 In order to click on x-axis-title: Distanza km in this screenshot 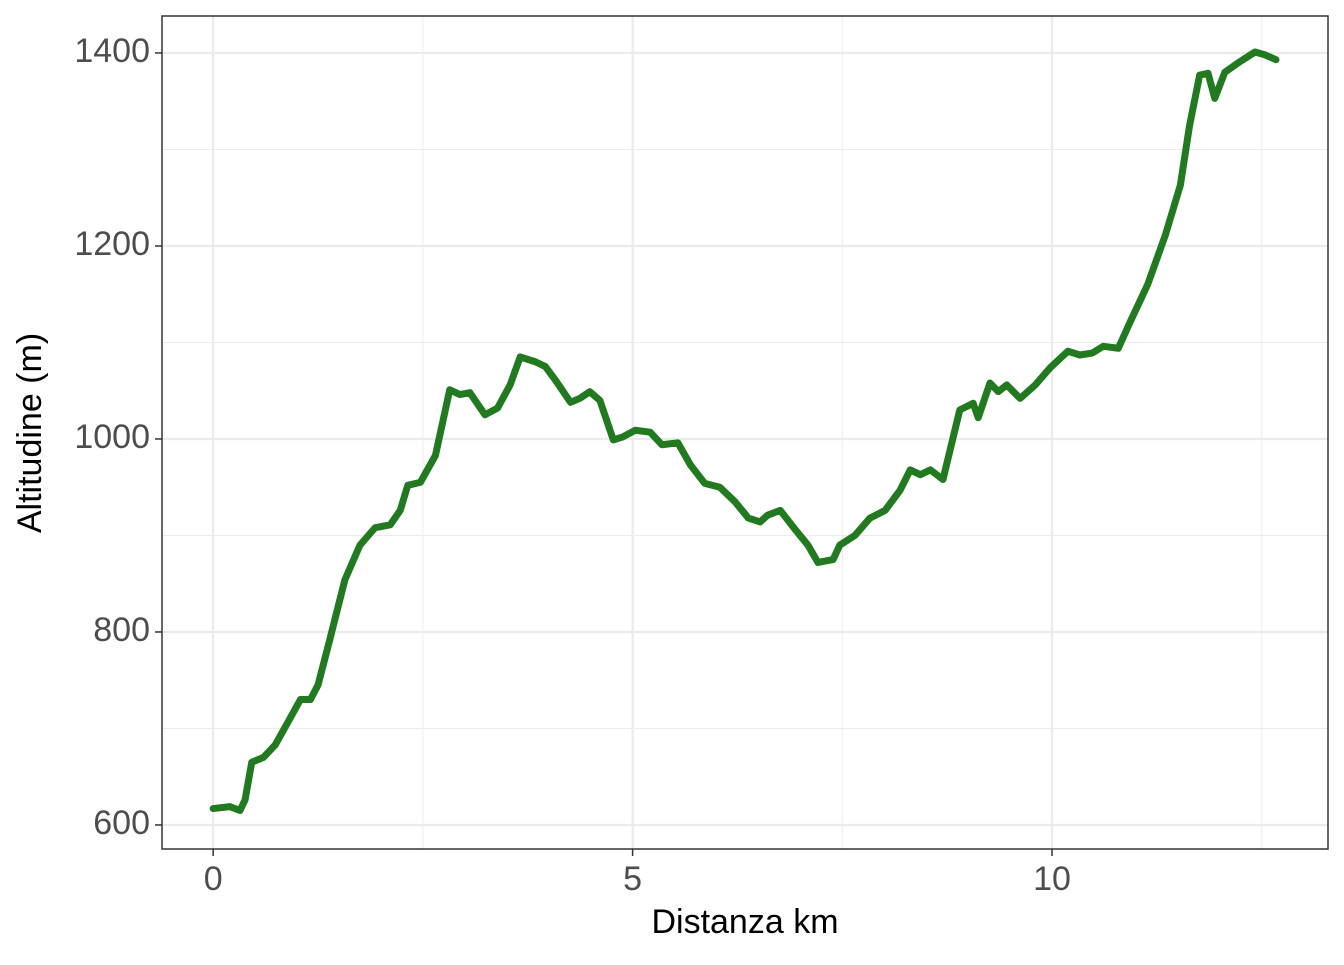, I will do `click(744, 922)`.